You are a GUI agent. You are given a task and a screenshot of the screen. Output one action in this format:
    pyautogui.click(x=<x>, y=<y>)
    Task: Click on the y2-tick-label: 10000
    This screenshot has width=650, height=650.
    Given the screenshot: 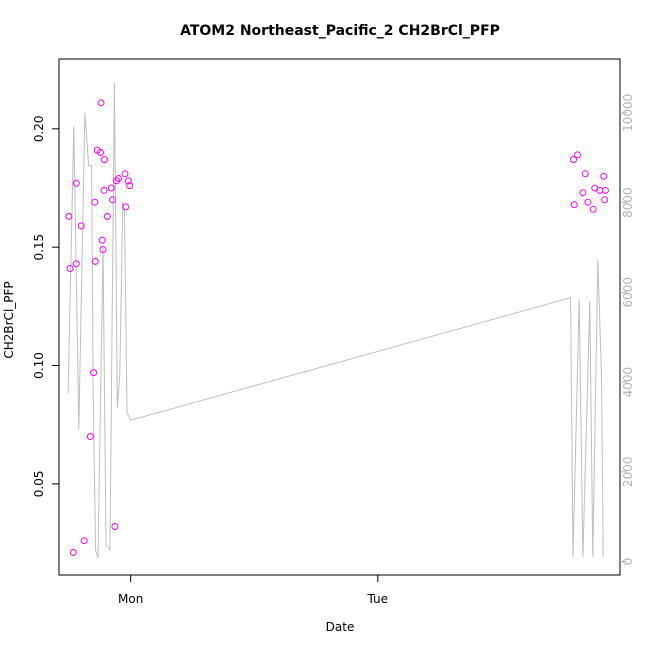 What is the action you would take?
    pyautogui.click(x=628, y=113)
    